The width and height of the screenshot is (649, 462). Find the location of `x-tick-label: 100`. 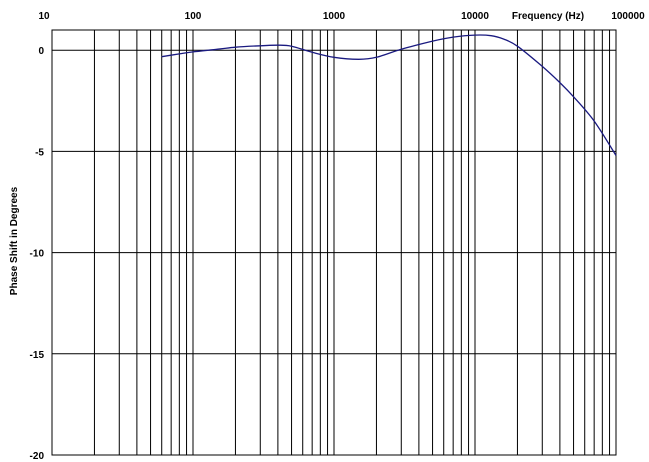

x-tick-label: 100 is located at coordinates (193, 16).